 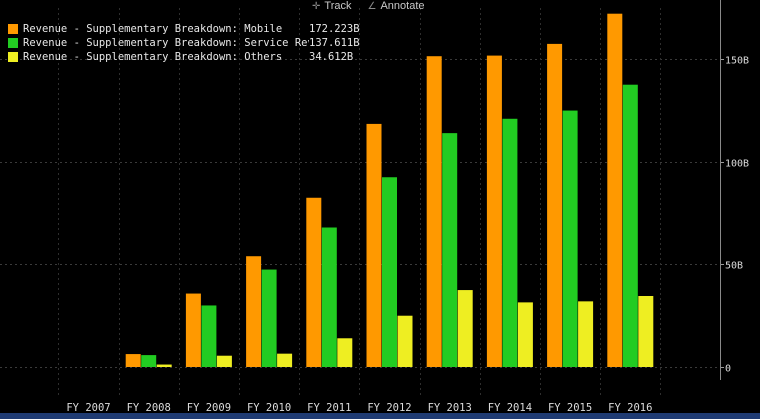 What do you see at coordinates (510, 408) in the screenshot?
I see `x-tick-label: FY 2014` at bounding box center [510, 408].